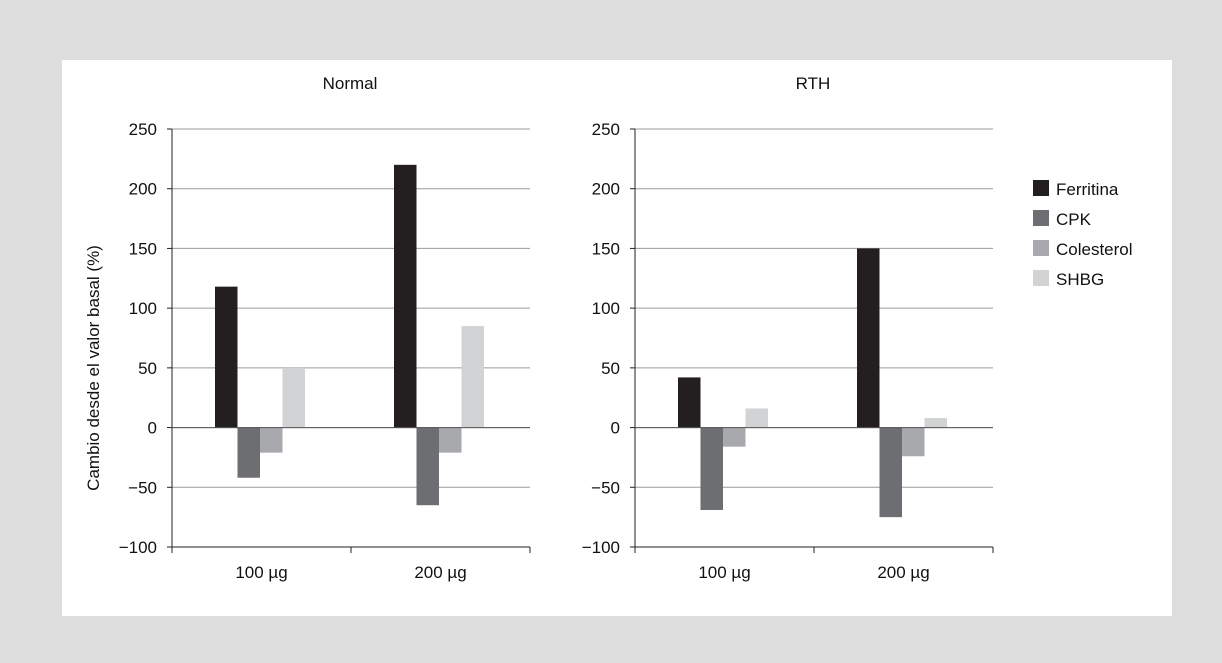 The image size is (1222, 663). What do you see at coordinates (93, 368) in the screenshot?
I see `y-axis-label: Cambio desde el valor basal (%)` at bounding box center [93, 368].